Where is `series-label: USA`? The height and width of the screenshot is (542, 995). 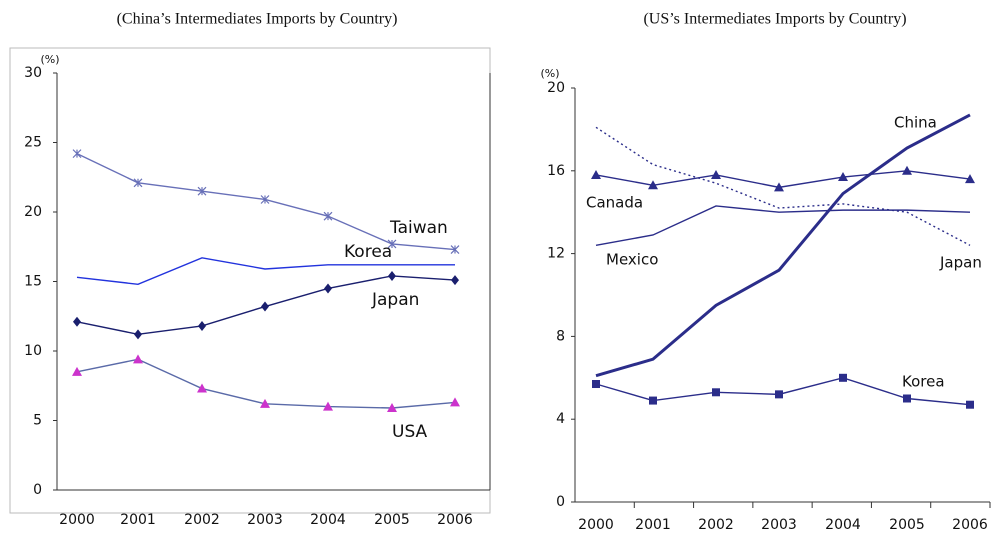
series-label: USA is located at coordinates (410, 432).